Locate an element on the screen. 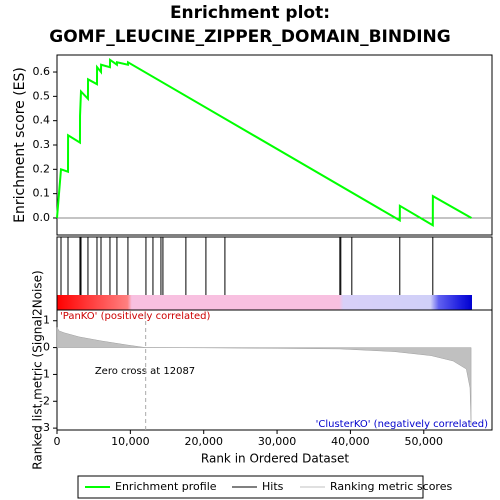  y-tick-label: 0.5 is located at coordinates (42, 95).